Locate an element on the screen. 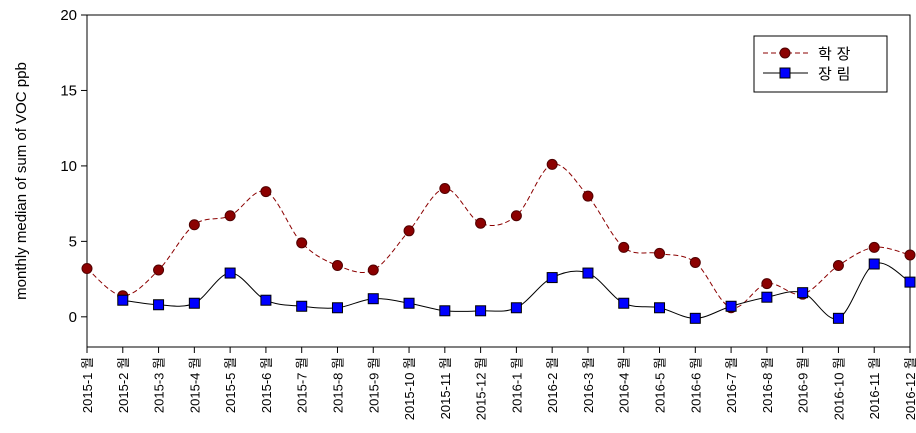  x-tick-label: 2015-5 월 is located at coordinates (230, 385).